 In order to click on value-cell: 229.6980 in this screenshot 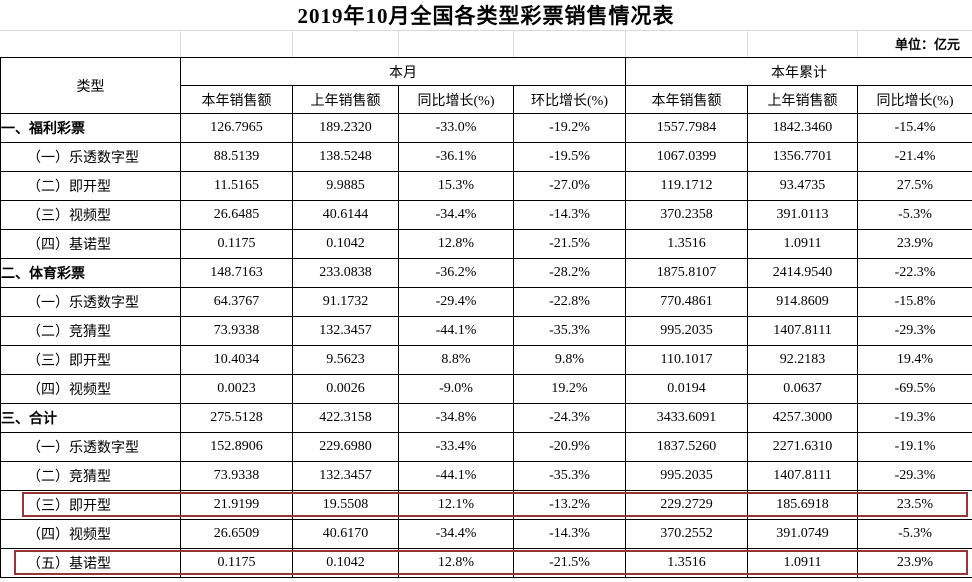, I will do `click(345, 447)`.